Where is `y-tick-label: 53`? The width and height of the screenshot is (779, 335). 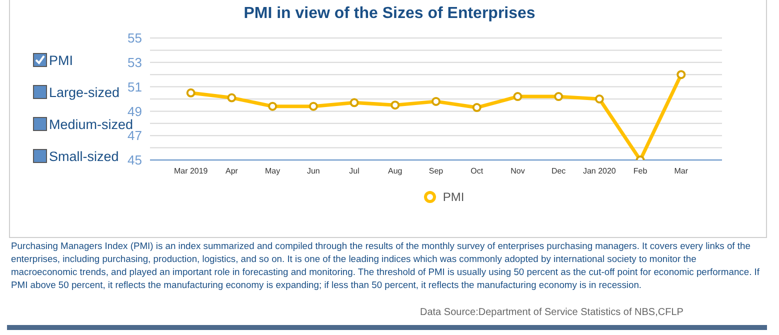 y-tick-label: 53 is located at coordinates (135, 62).